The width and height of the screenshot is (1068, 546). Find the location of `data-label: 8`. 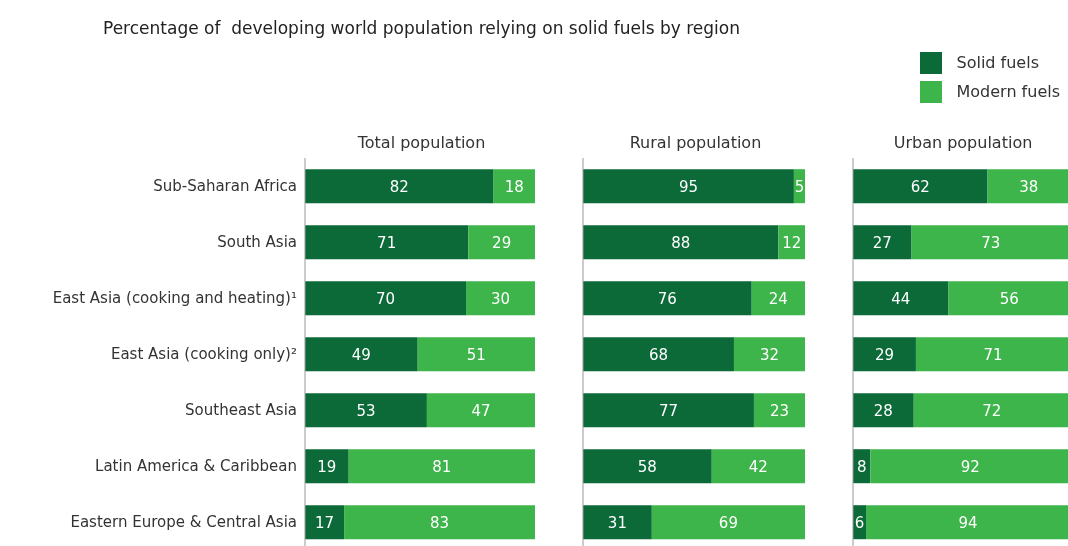

data-label: 8 is located at coordinates (861, 466).